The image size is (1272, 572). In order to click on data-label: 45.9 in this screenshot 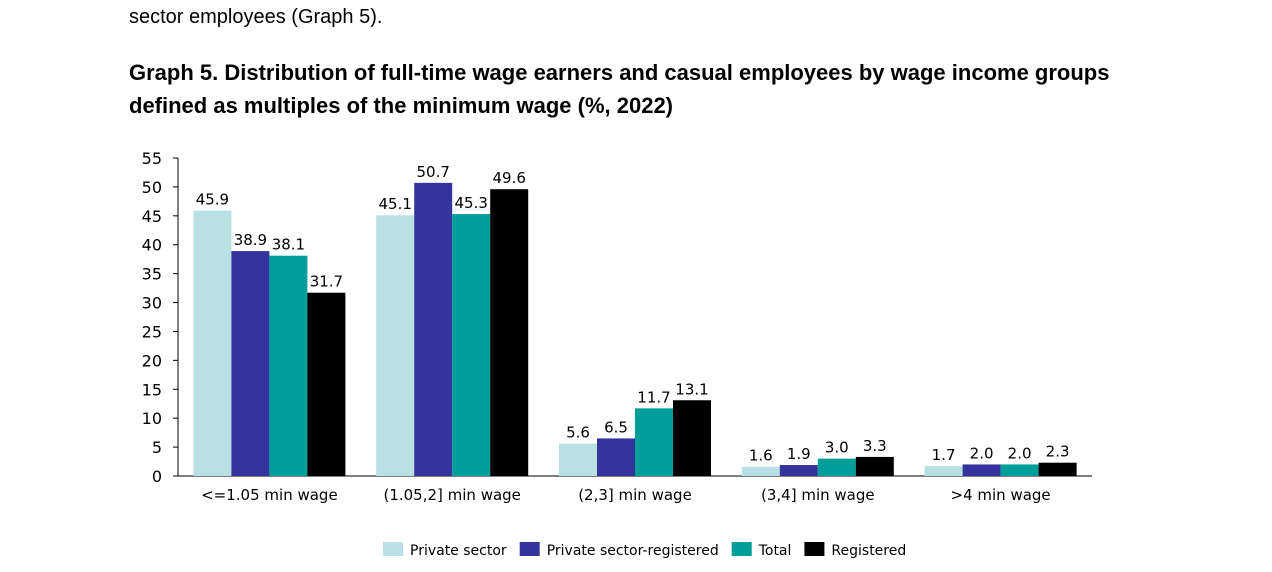, I will do `click(212, 200)`.